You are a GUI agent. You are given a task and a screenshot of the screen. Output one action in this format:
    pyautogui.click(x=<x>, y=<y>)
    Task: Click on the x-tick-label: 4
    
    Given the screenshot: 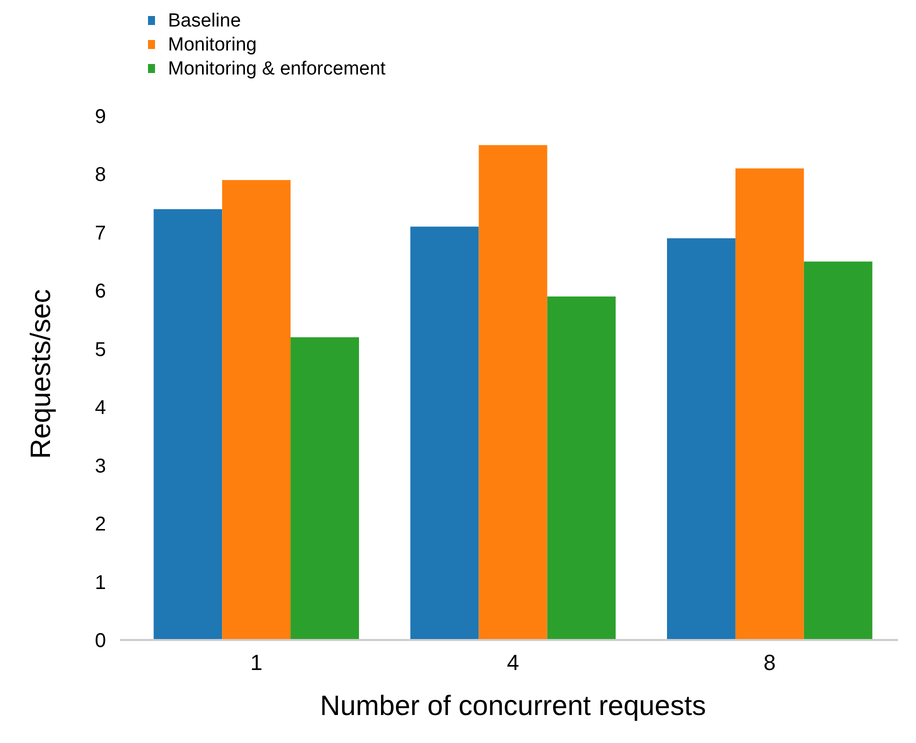 What is the action you would take?
    pyautogui.click(x=513, y=662)
    